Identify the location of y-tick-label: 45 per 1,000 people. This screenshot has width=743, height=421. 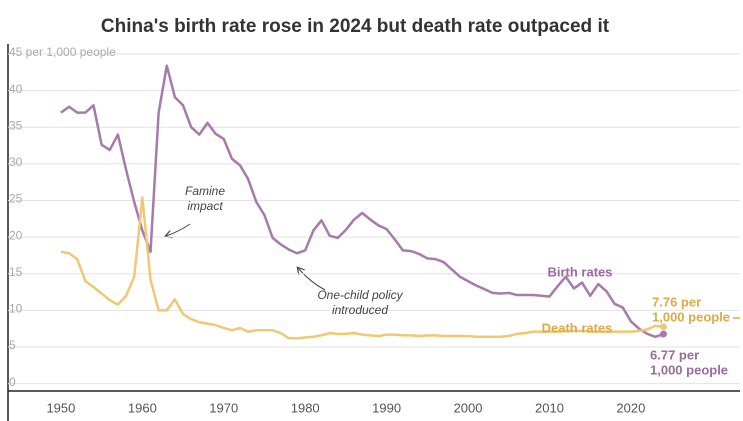
(62, 52).